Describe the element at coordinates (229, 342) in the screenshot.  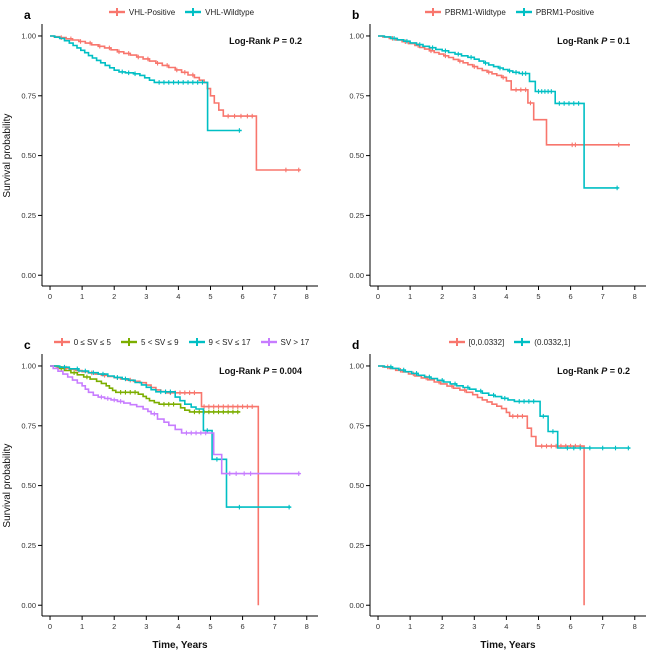
I see `legend-label: 9 < SV ≤ 17` at that location.